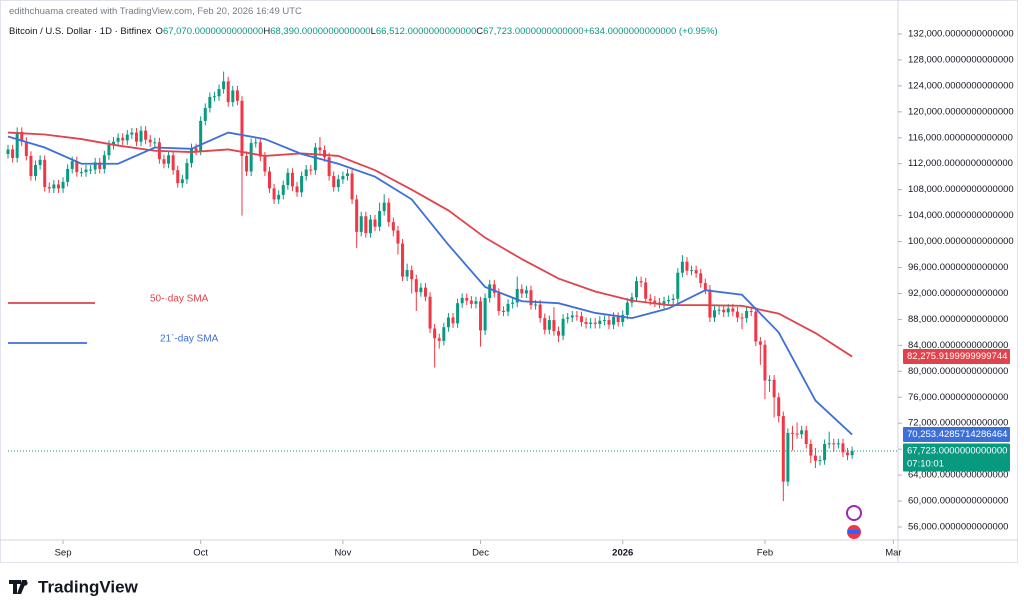  Describe the element at coordinates (213, 31) in the screenshot. I see `ohlc-value: 67,070.0000000000000` at that location.